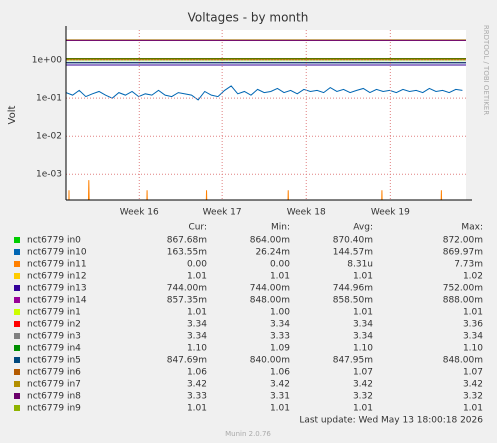 The width and height of the screenshot is (497, 443). Describe the element at coordinates (57, 265) in the screenshot. I see `legend-label: nct6779 in11` at that location.